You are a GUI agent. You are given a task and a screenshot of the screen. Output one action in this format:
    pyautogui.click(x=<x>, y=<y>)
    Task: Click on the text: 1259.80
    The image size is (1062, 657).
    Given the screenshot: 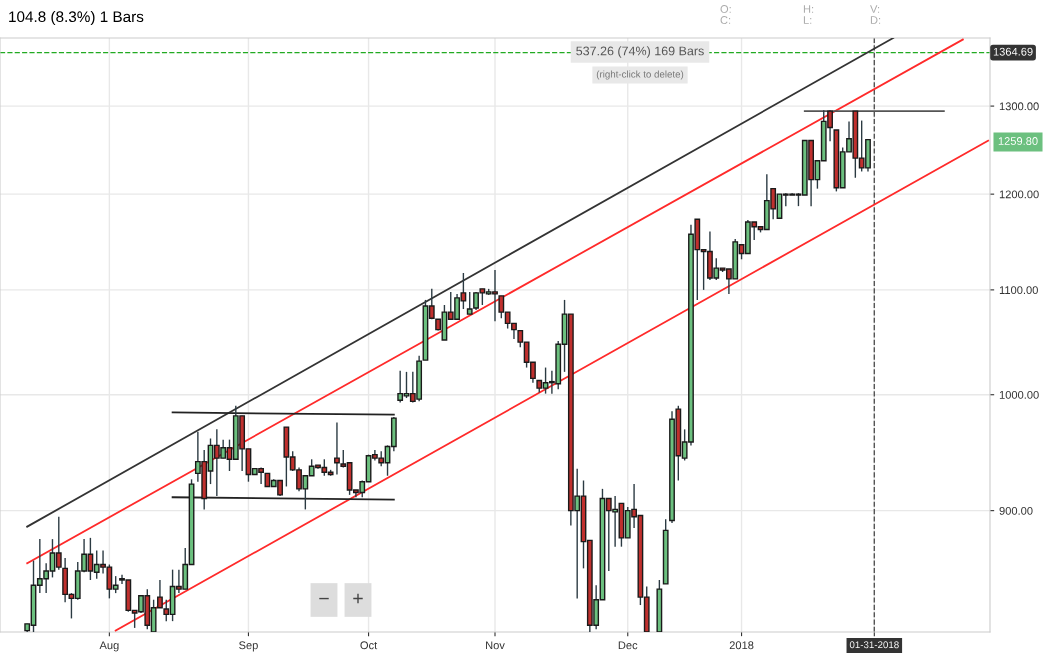 What is the action you would take?
    pyautogui.click(x=1018, y=141)
    